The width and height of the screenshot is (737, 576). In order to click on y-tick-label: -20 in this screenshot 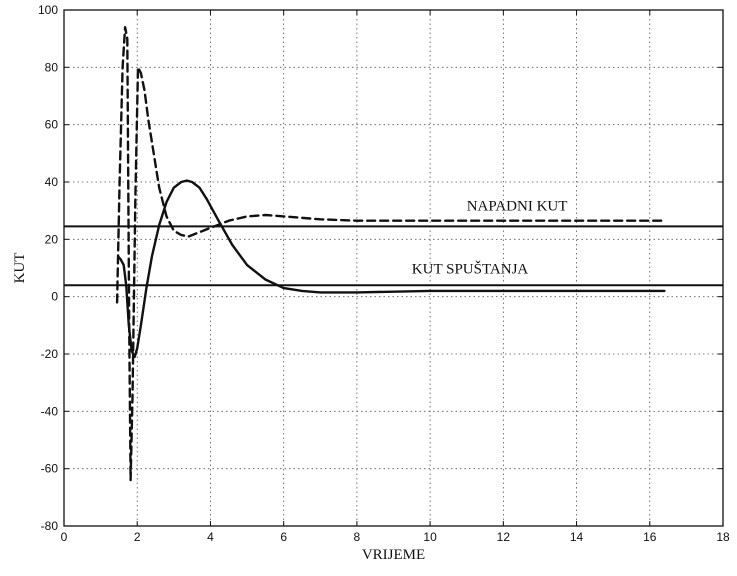, I will do `click(50, 354)`.